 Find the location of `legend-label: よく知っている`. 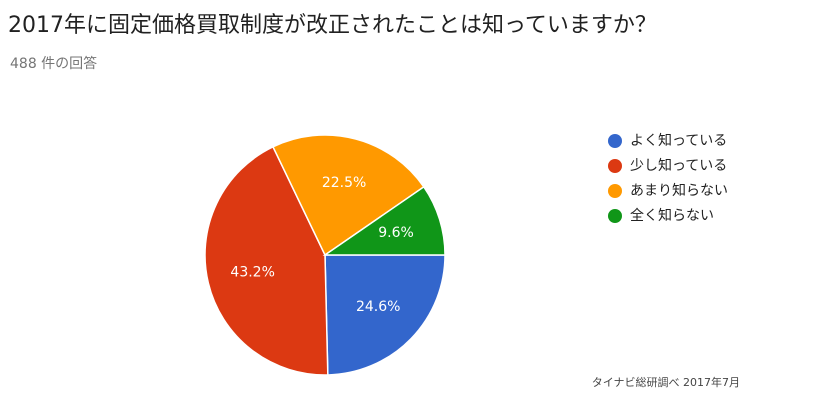

legend-label: よく知っている is located at coordinates (678, 140).